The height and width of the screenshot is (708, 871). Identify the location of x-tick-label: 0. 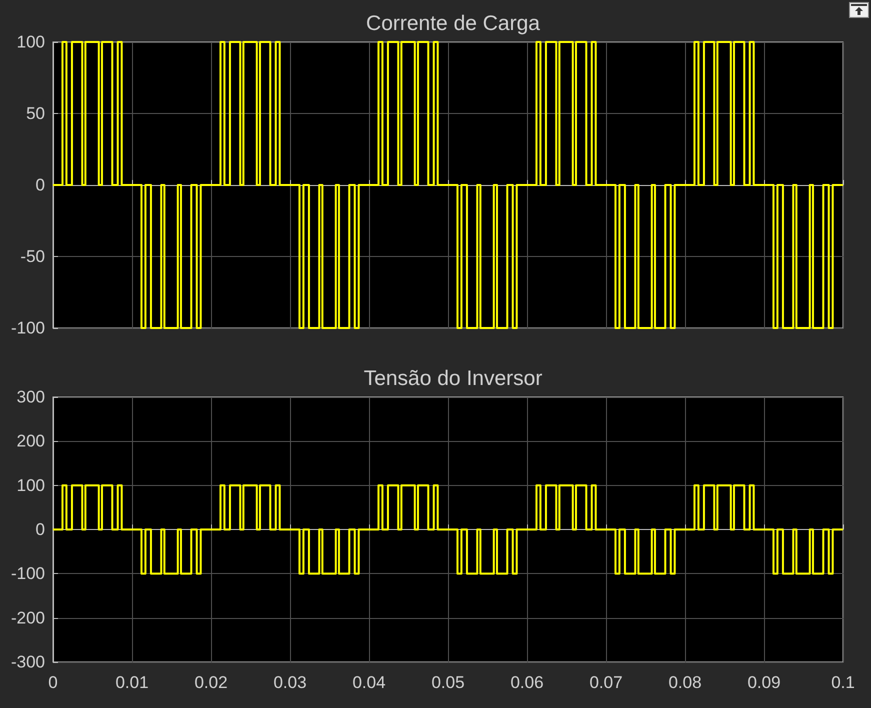
(53, 682).